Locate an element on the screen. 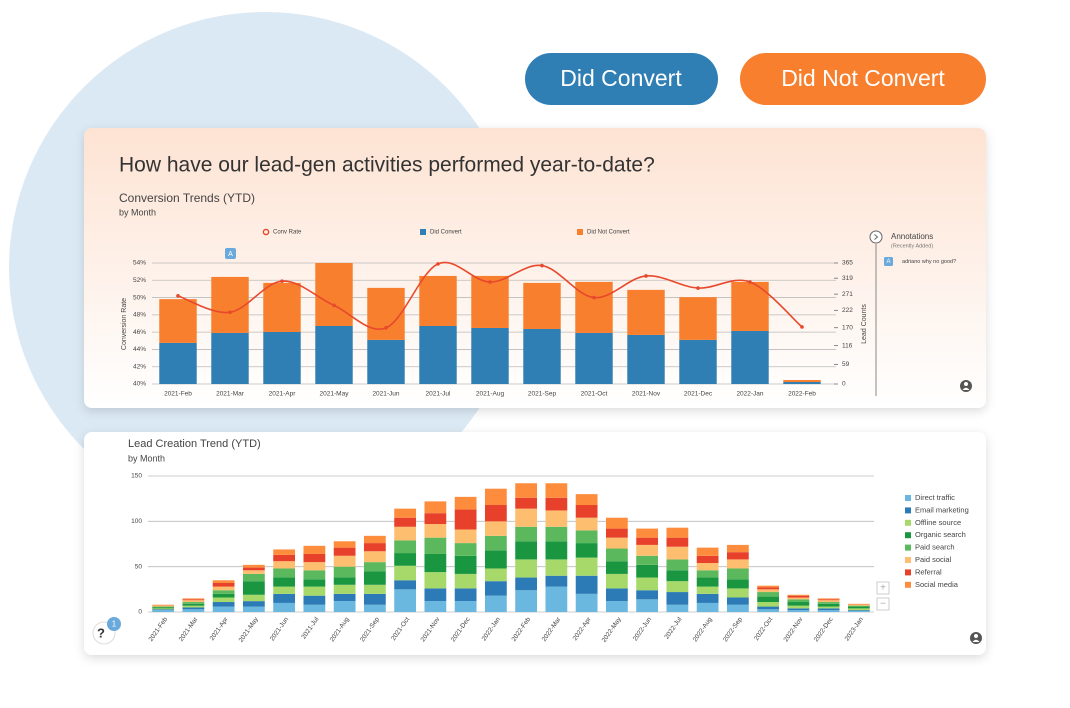 The width and height of the screenshot is (1070, 708). legend-label: Paid social is located at coordinates (933, 559).